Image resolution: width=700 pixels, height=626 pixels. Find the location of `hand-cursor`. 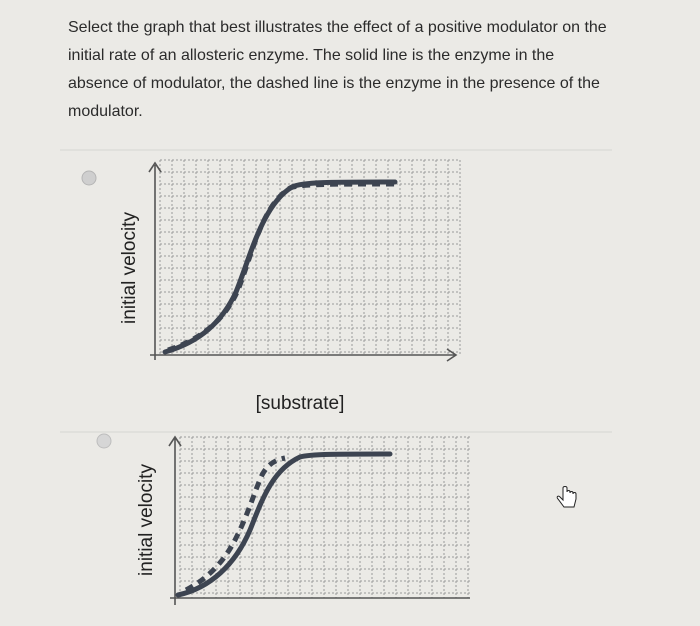

hand-cursor is located at coordinates (566, 497).